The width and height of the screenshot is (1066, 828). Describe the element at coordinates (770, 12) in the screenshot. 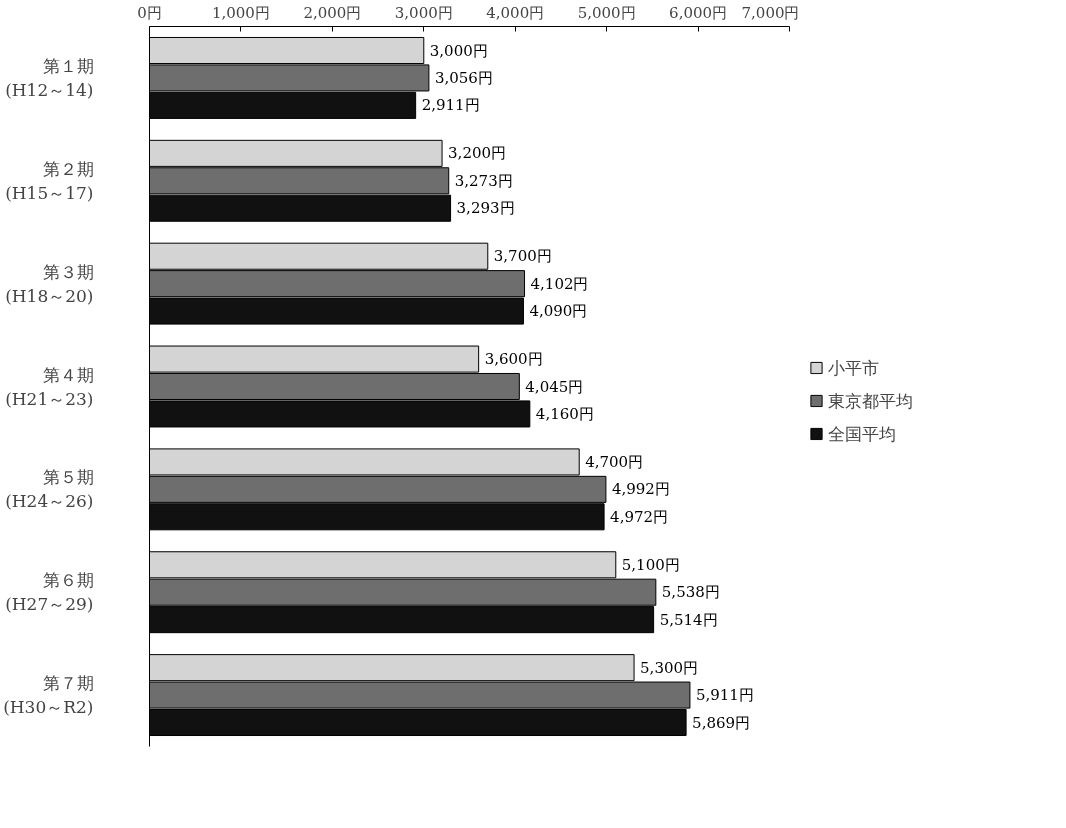

I see `x-tick-label: 7,000円` at that location.